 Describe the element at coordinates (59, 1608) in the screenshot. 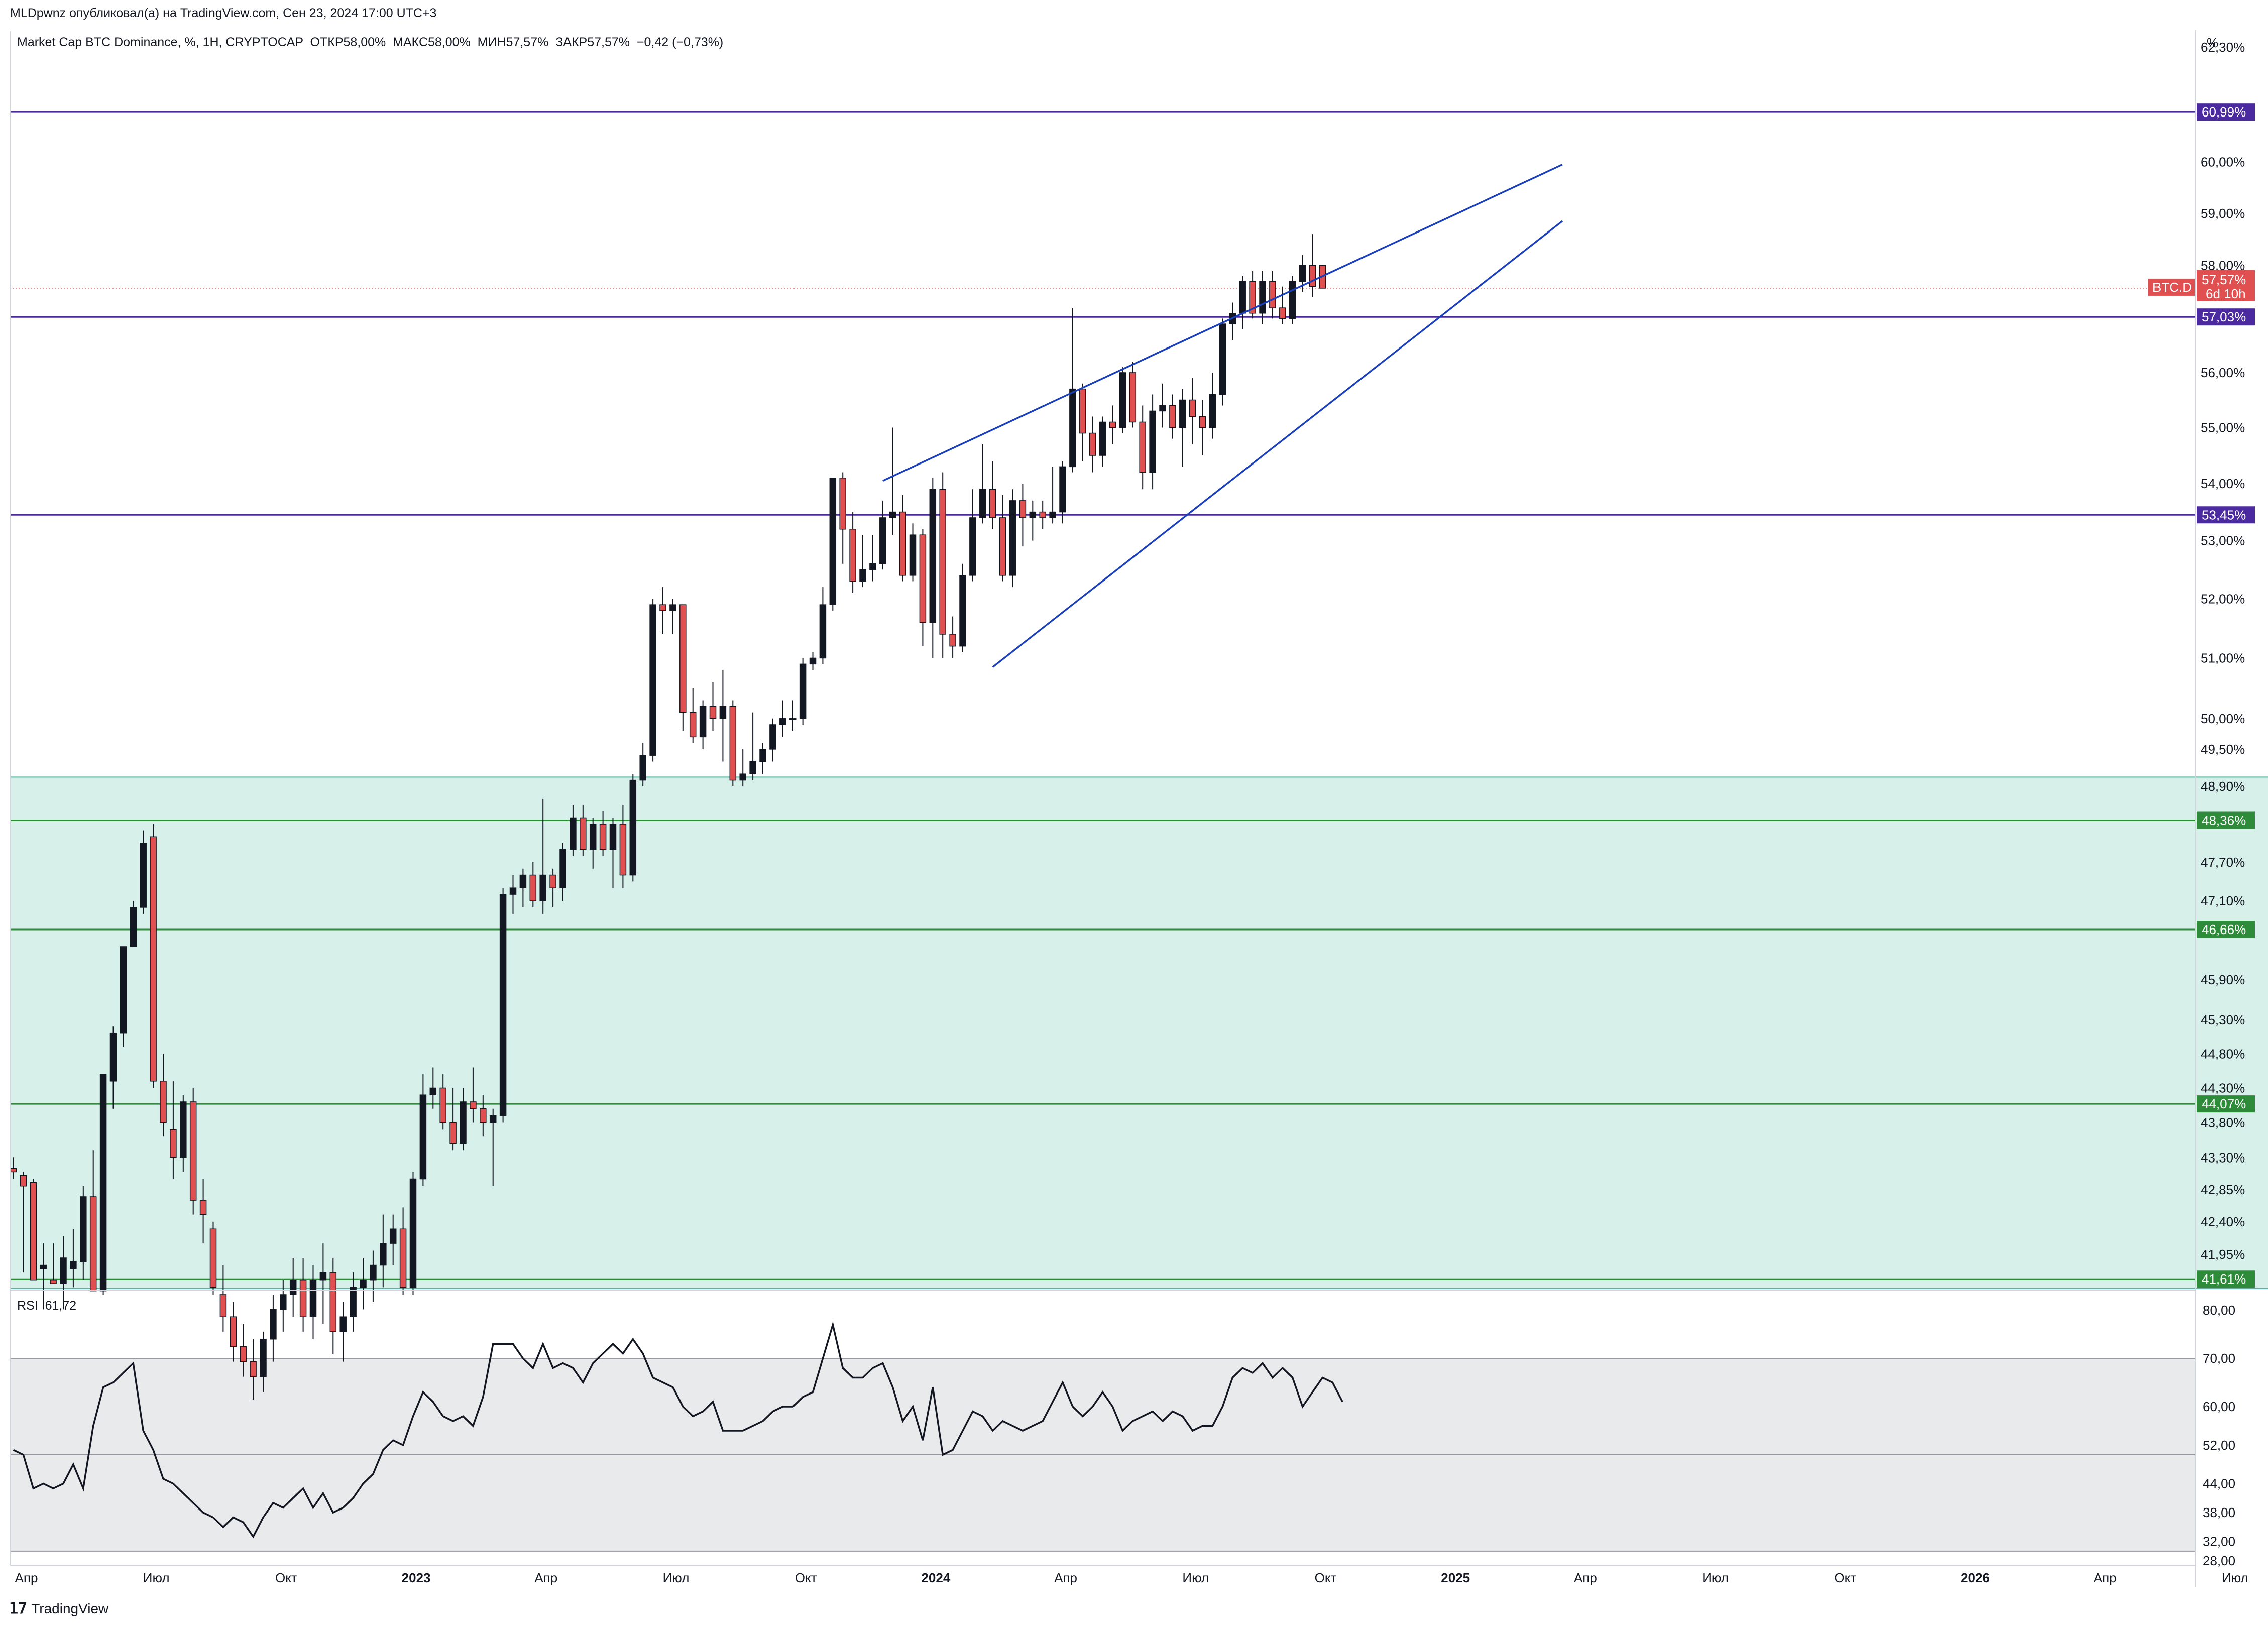

I see `tradingview-logo: 𝟣𝟩 TradingView` at that location.